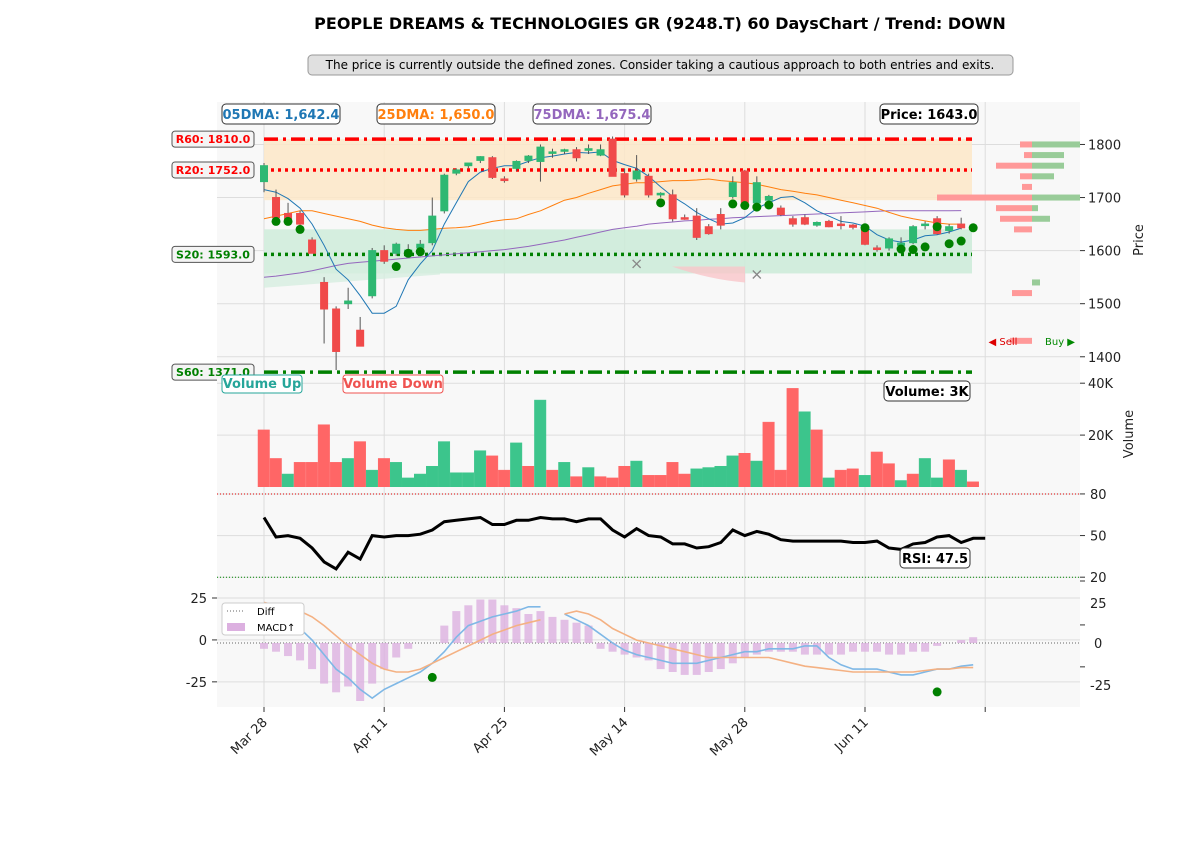  Describe the element at coordinates (1098, 537) in the screenshot. I see `rsi-ytick-label: 50` at that location.